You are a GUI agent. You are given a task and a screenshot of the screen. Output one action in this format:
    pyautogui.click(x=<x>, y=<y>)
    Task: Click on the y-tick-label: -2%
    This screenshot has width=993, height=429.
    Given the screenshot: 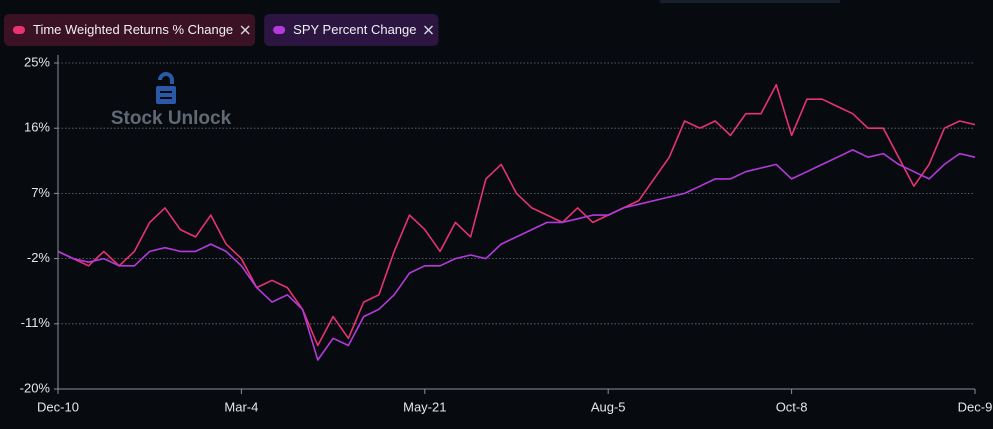 What is the action you would take?
    pyautogui.click(x=39, y=257)
    